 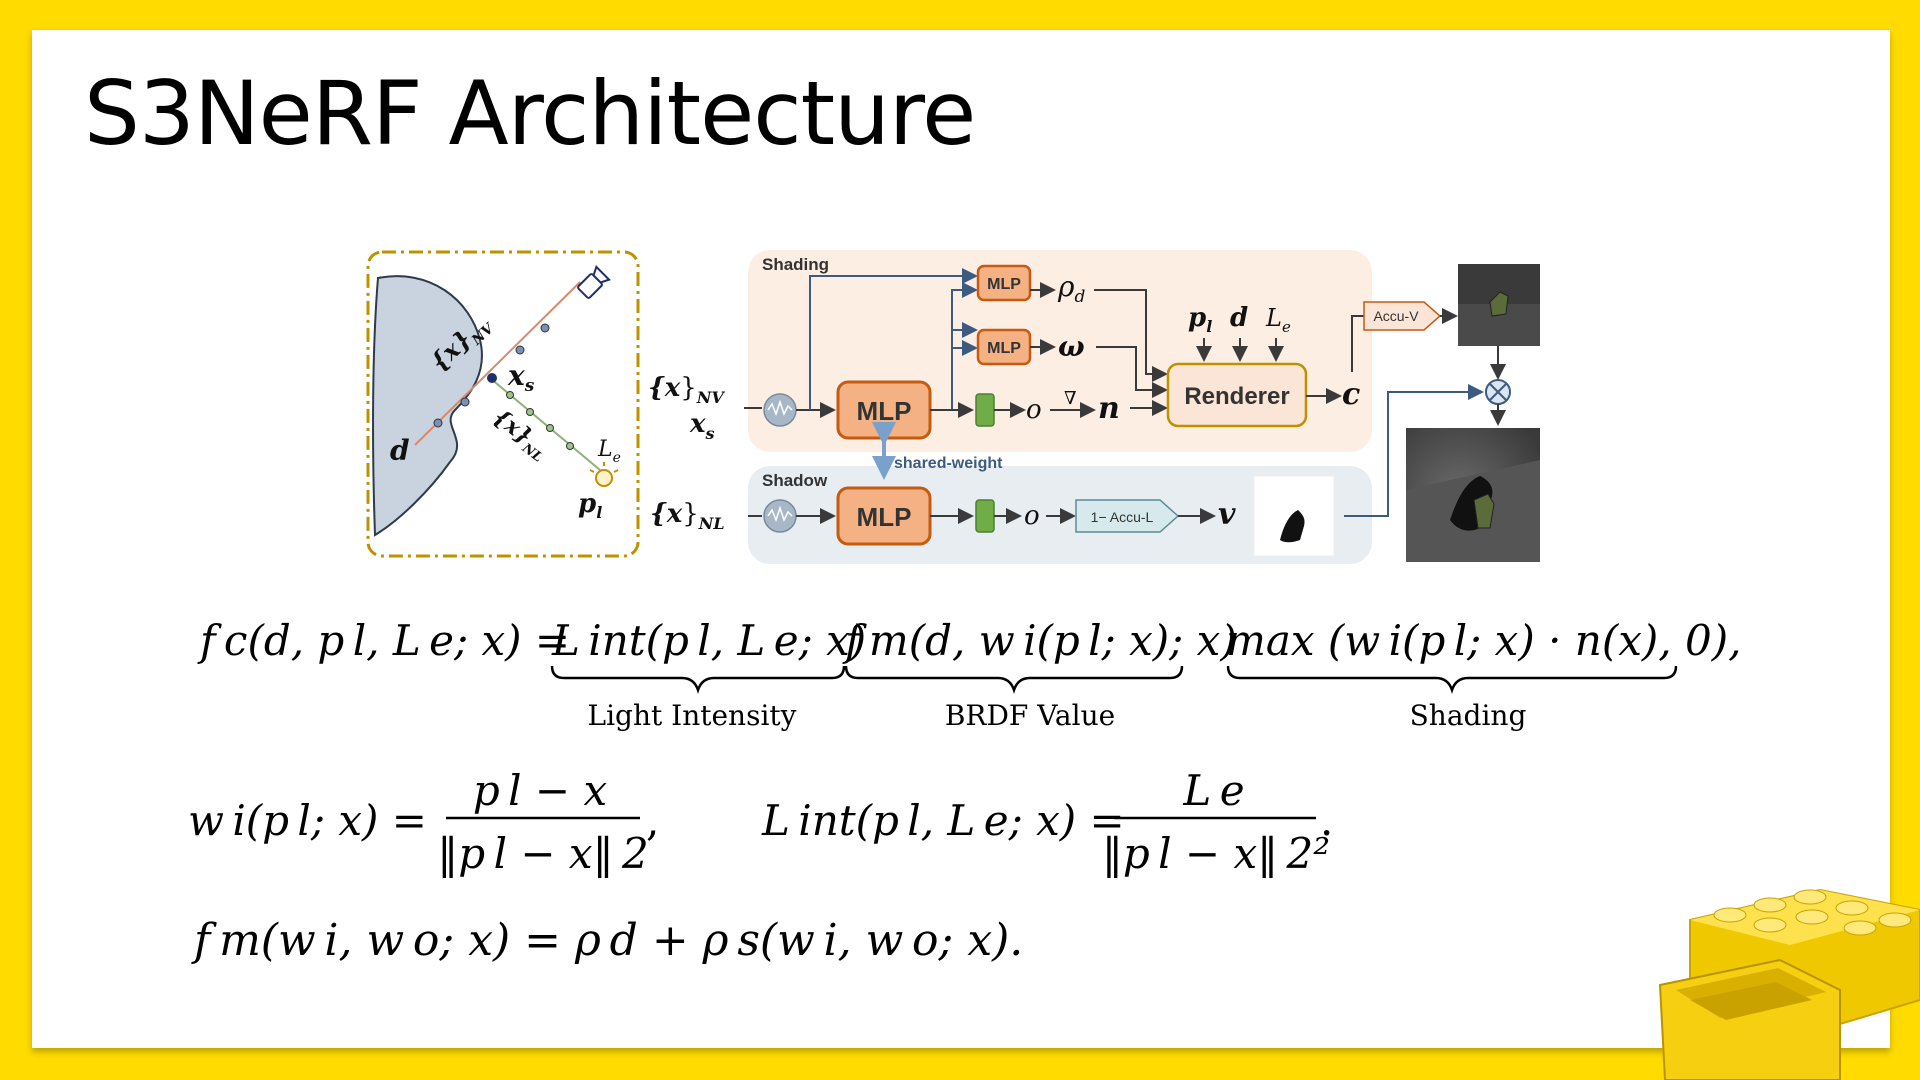 I want to click on brace-shading, so click(x=1452, y=679).